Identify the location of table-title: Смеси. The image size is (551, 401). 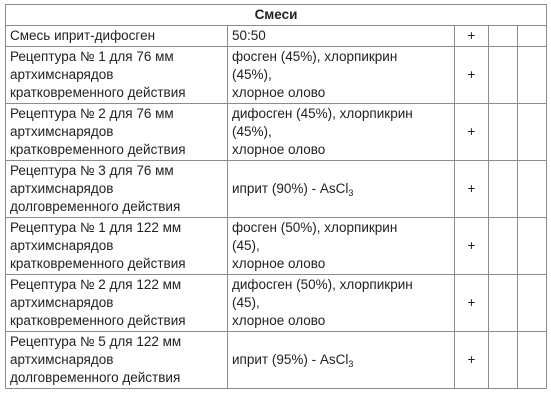
(276, 15).